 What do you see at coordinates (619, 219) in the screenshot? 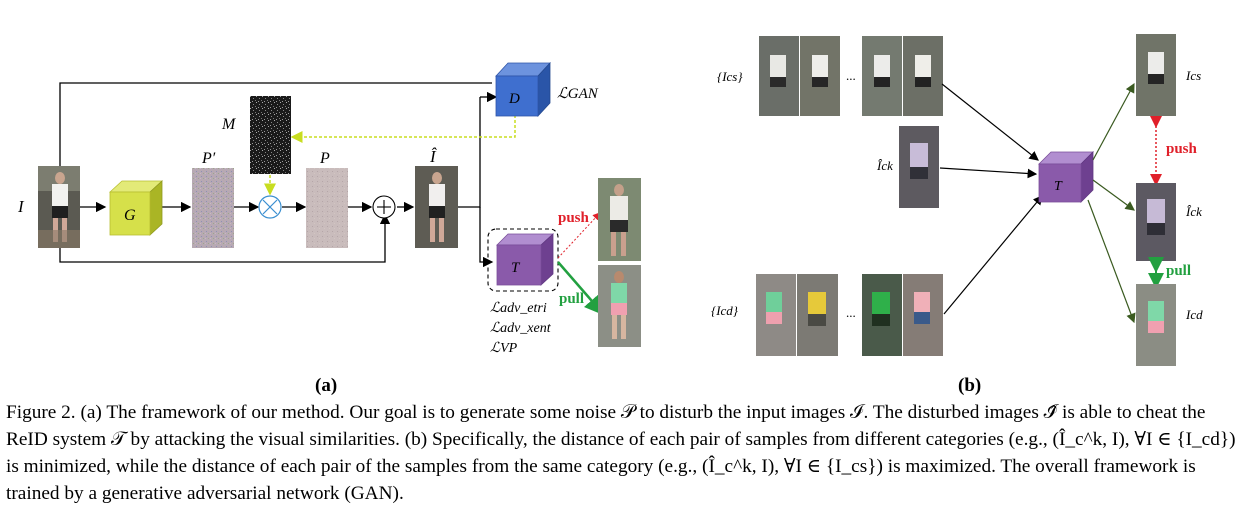
I see `target-image-push` at bounding box center [619, 219].